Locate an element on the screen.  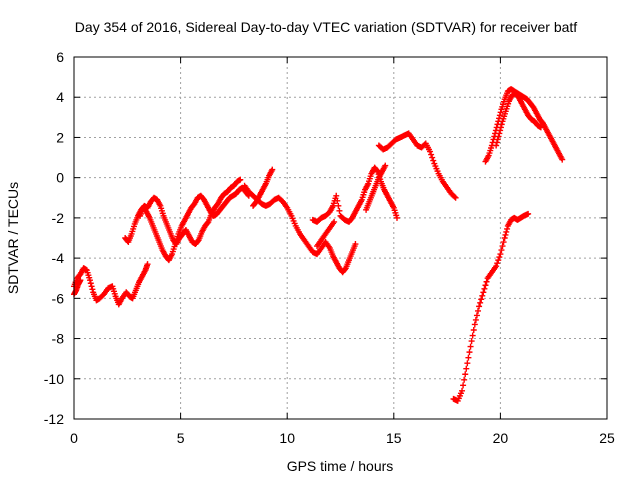
y-tick-label: -12 is located at coordinates (54, 419).